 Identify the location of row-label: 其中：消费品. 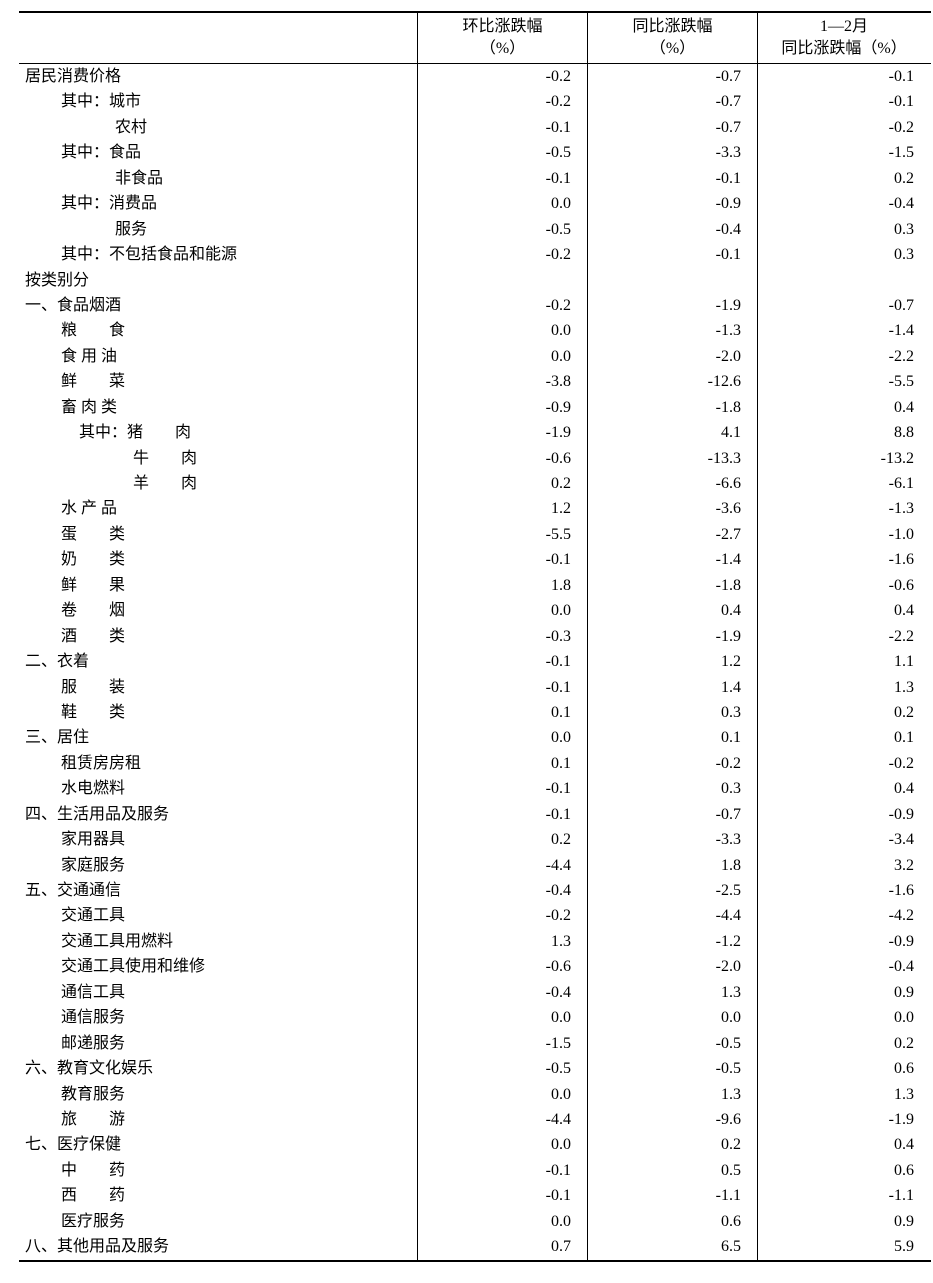
(109, 204).